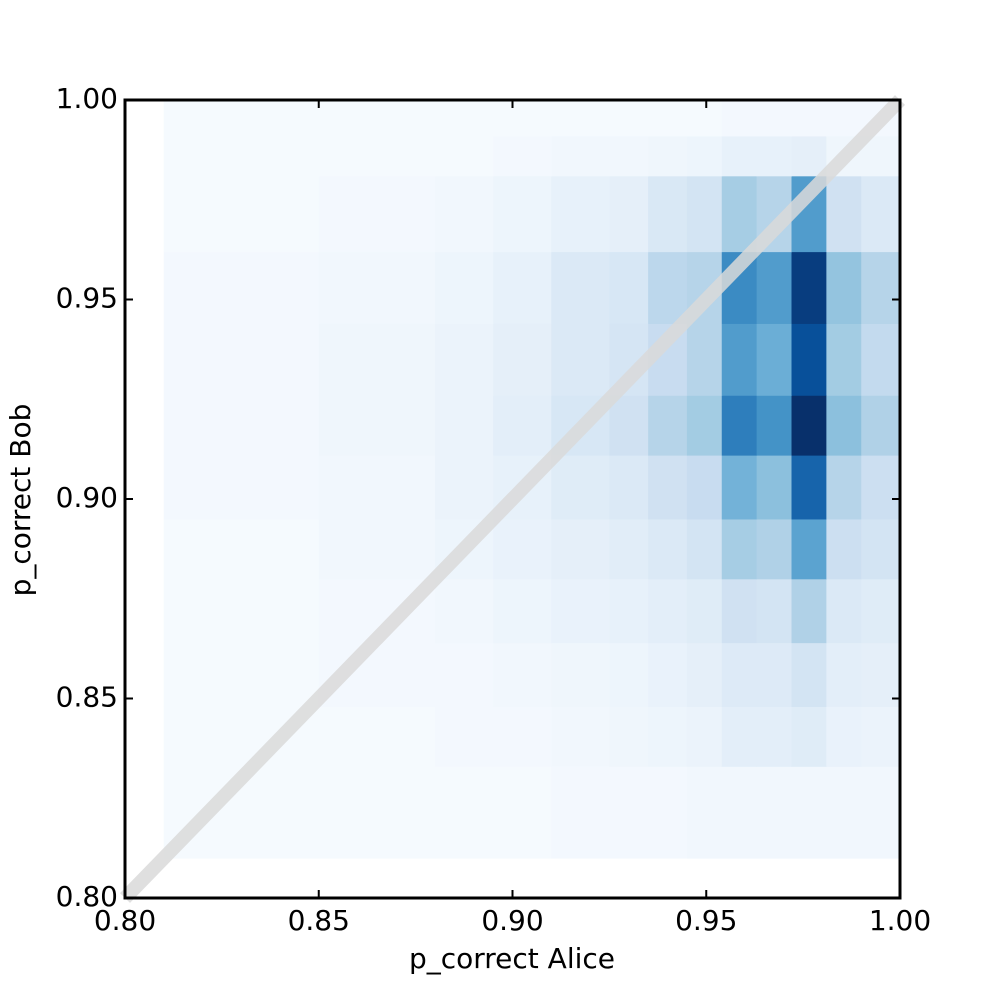  I want to click on y-tick-label: 1.00, so click(87, 98).